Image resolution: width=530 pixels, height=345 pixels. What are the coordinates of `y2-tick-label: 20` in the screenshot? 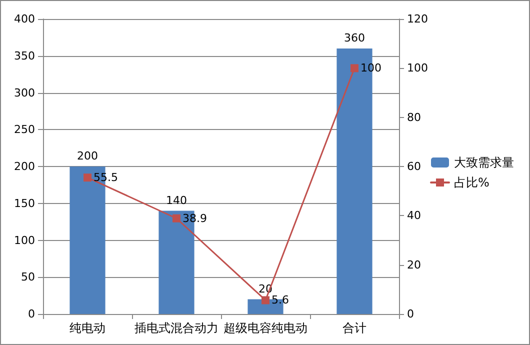 It's located at (414, 265).